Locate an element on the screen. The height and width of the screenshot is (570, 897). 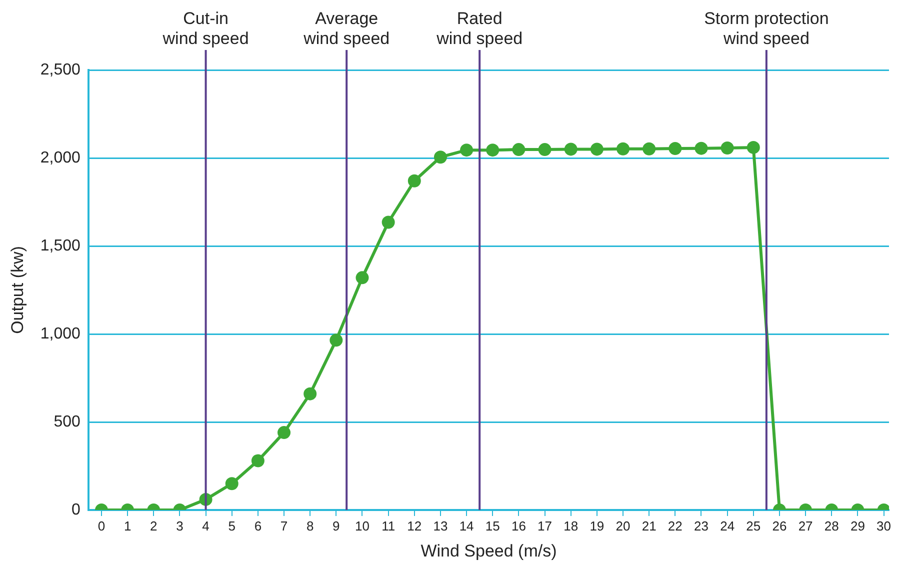
x-tick-label: 25 is located at coordinates (753, 526).